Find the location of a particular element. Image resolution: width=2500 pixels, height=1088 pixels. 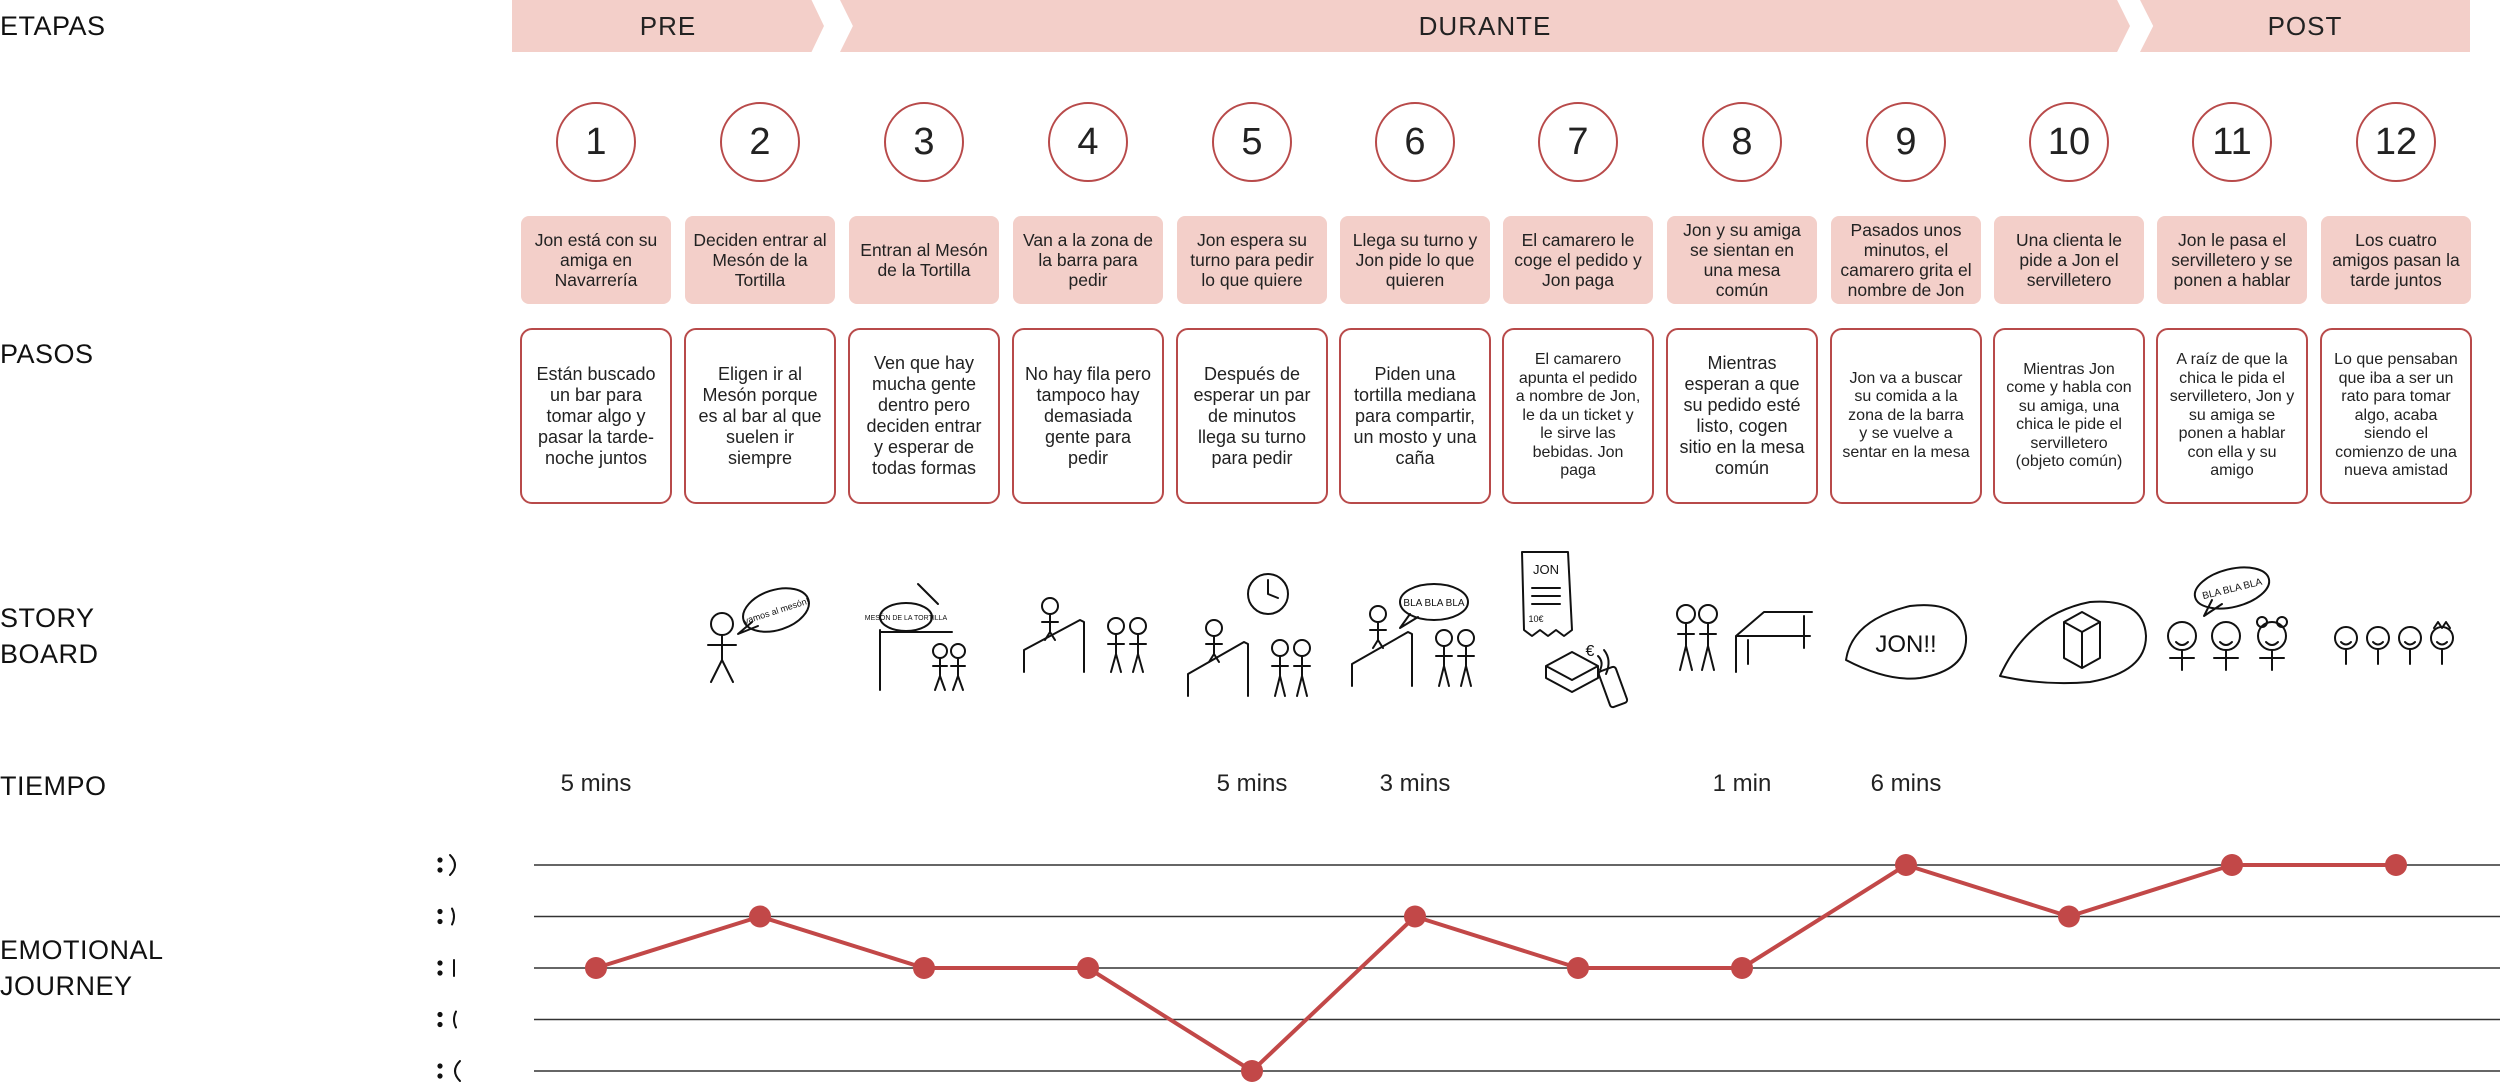

step-number-7: 7 is located at coordinates (1578, 142).